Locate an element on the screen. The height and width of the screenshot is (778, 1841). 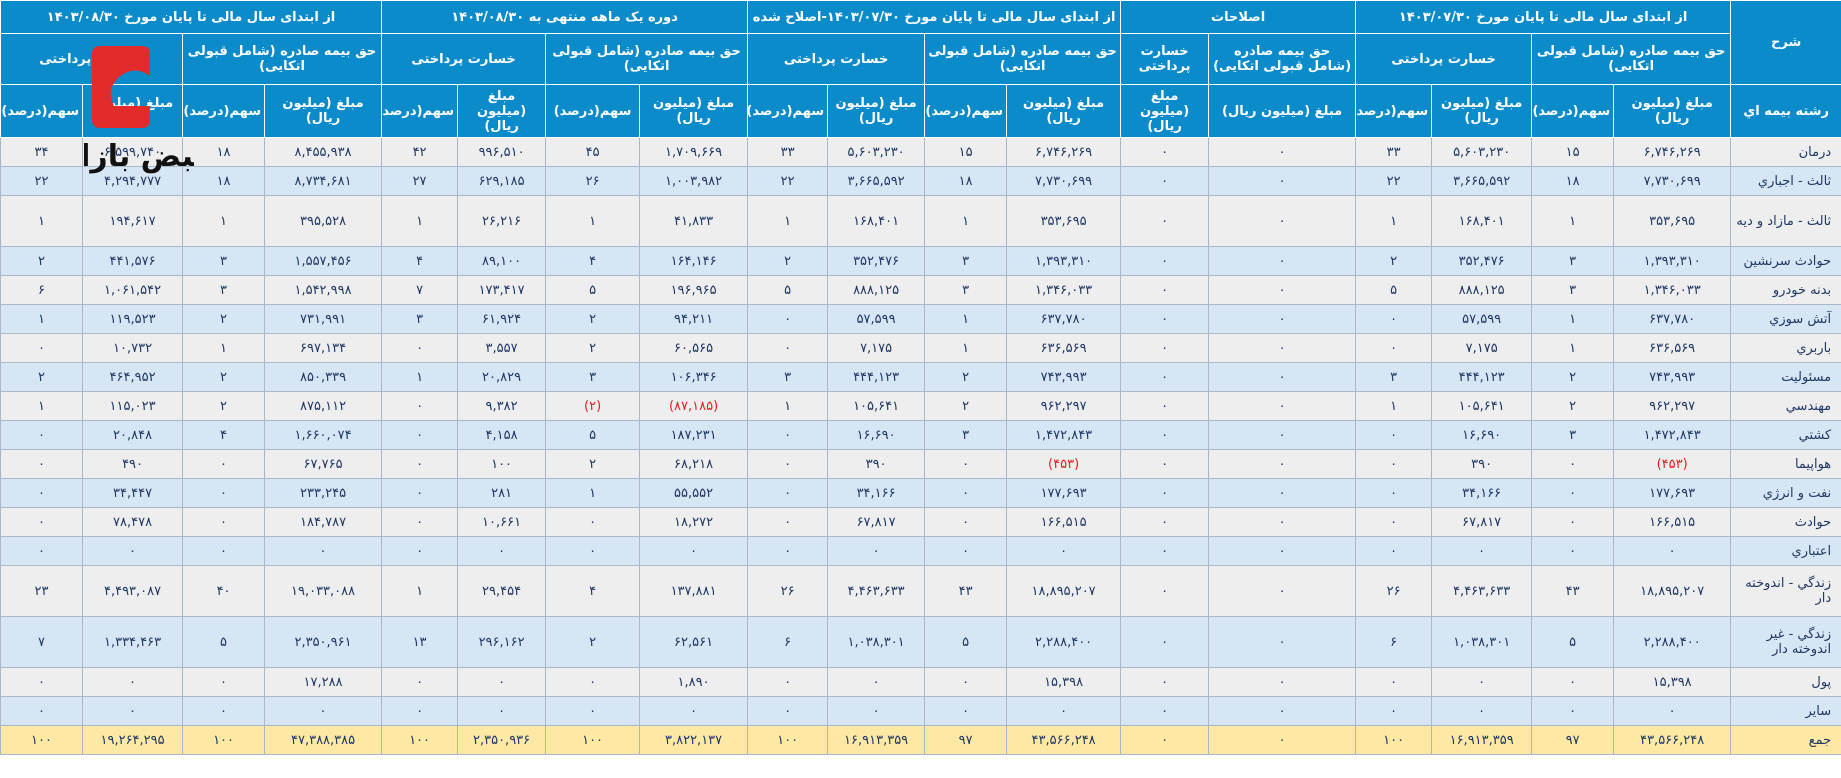
row-label: ثالث - اجباري is located at coordinates (1785, 181).